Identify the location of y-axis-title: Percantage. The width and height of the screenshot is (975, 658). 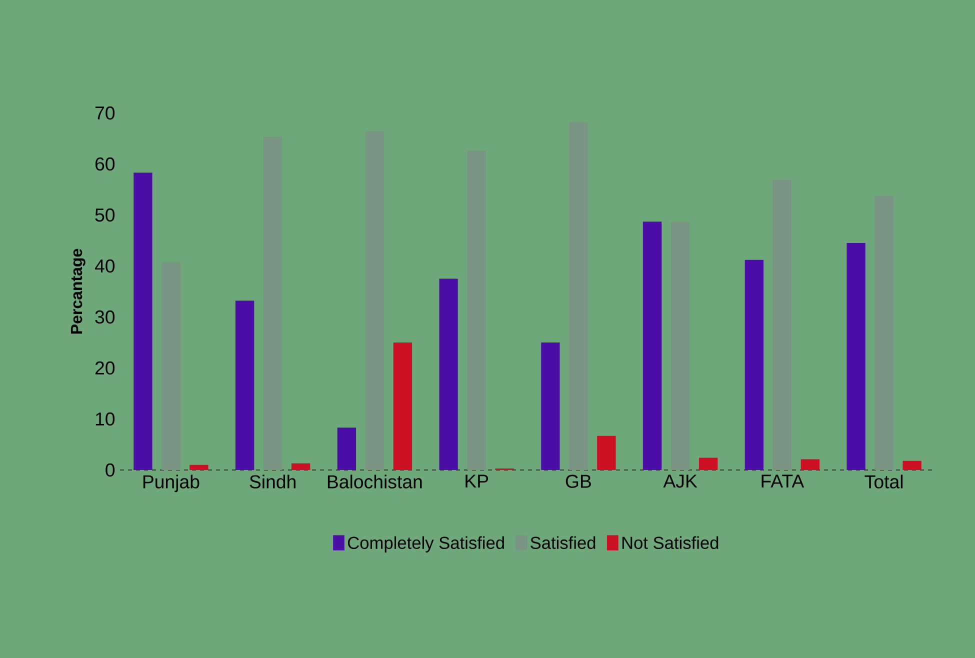
(78, 291).